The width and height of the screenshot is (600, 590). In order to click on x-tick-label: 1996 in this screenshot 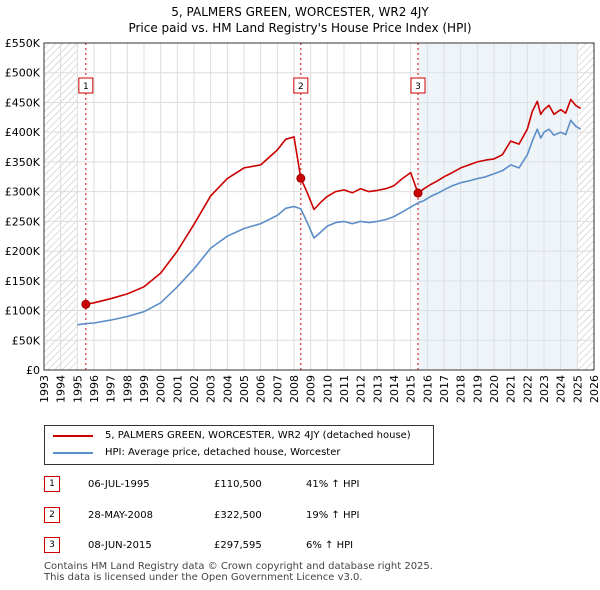, I will do `click(94, 389)`.